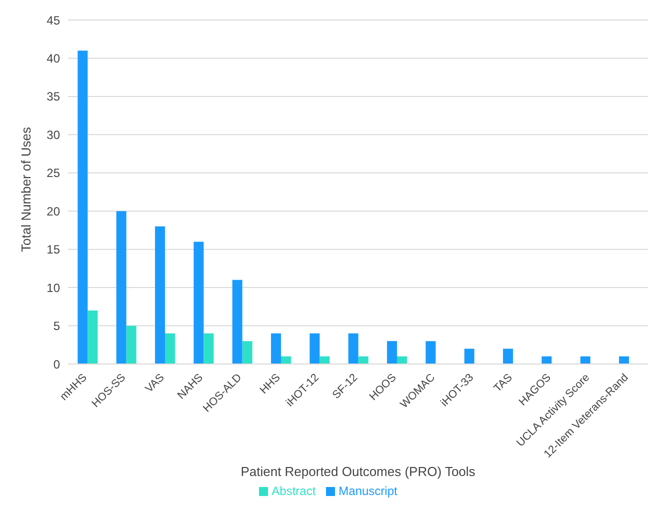 Image resolution: width=666 pixels, height=519 pixels. What do you see at coordinates (56, 326) in the screenshot?
I see `y-tick-label: 5` at bounding box center [56, 326].